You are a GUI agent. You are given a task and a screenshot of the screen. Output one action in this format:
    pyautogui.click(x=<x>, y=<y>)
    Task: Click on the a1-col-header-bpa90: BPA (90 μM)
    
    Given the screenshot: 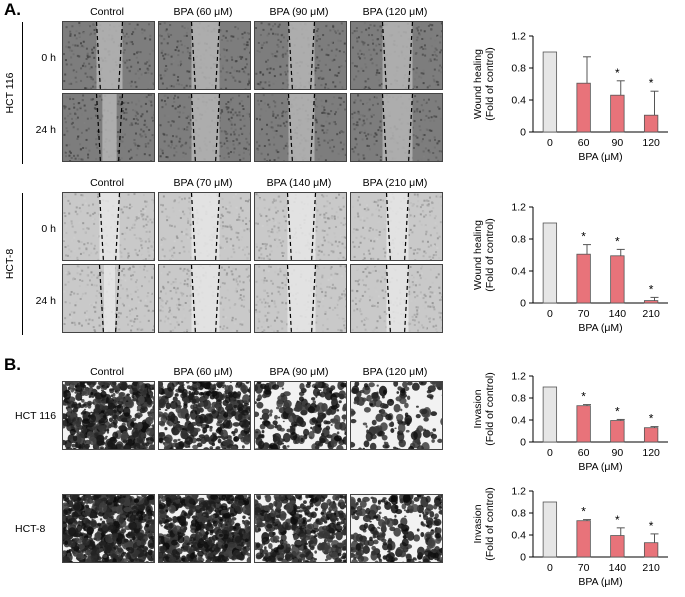 What is the action you would take?
    pyautogui.click(x=299, y=12)
    